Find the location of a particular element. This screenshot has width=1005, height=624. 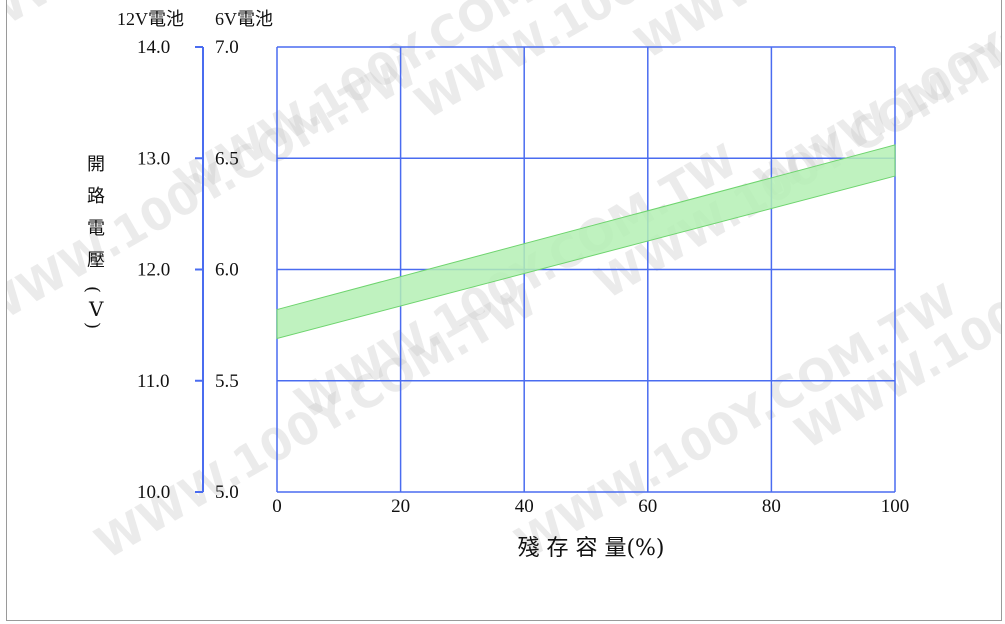

y-tick-label-12v: 10.0 is located at coordinates (153, 492).